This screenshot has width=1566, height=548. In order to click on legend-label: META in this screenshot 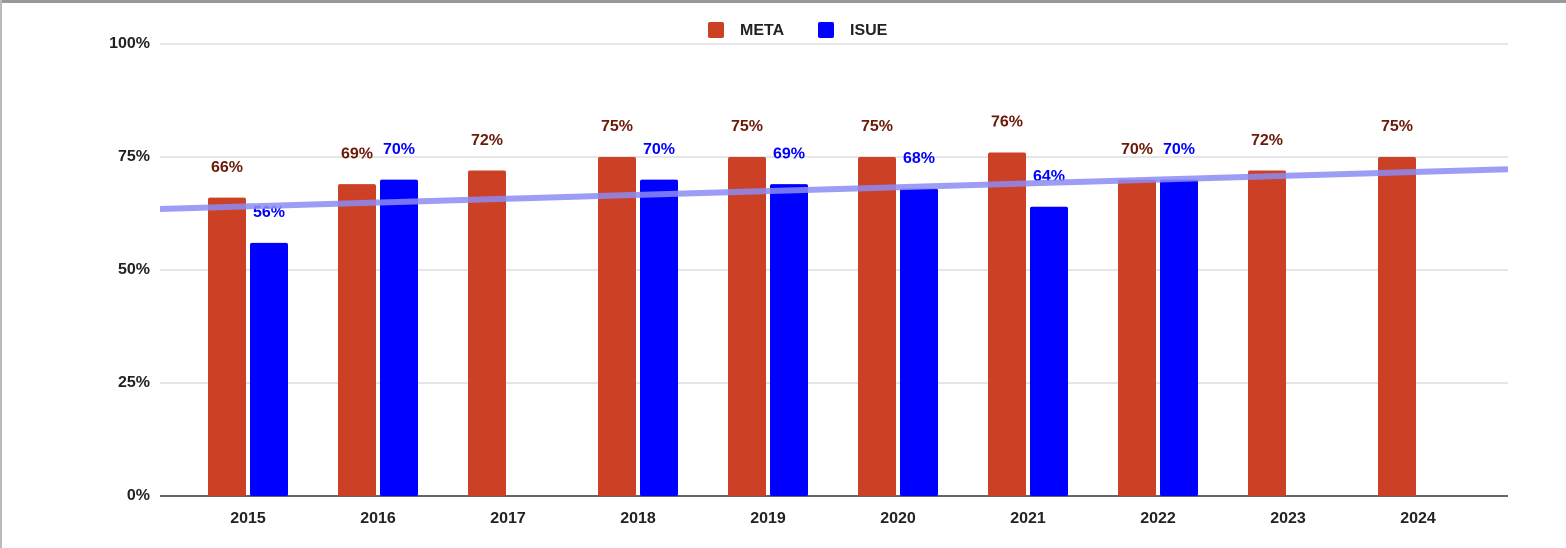, I will do `click(762, 30)`.